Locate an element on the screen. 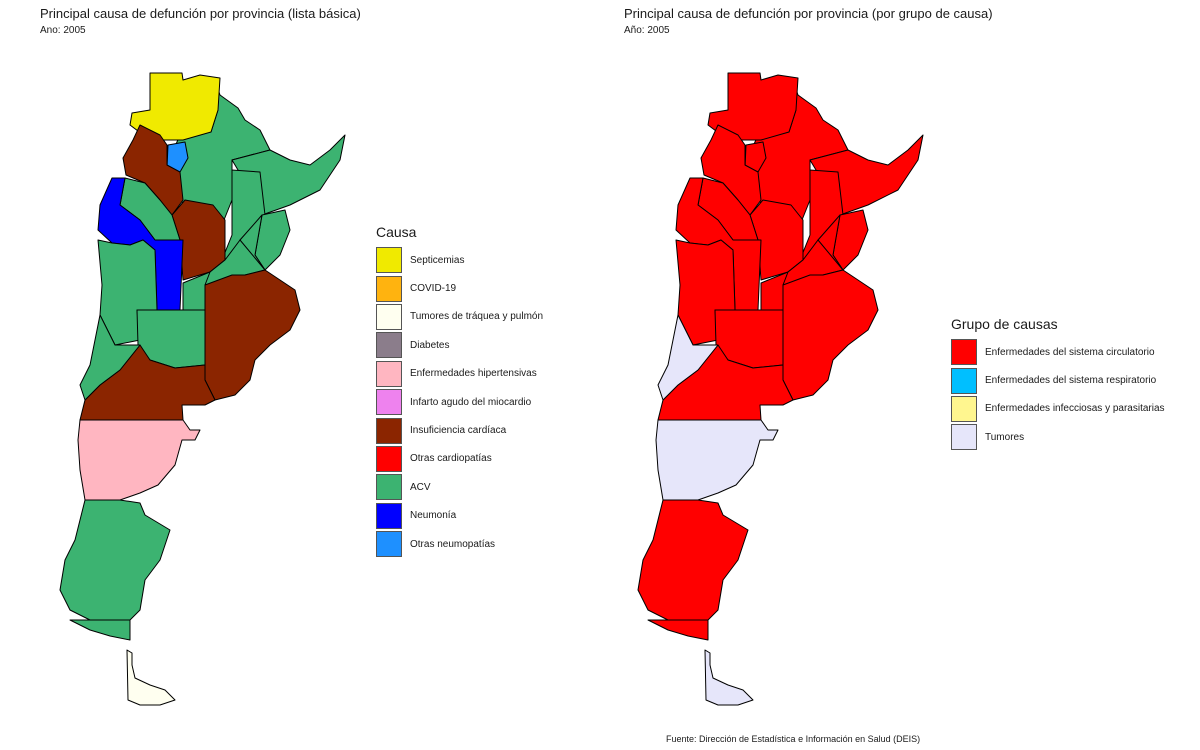 The width and height of the screenshot is (1200, 750). left-legend-item: Otras neumopatías is located at coordinates (459, 544).